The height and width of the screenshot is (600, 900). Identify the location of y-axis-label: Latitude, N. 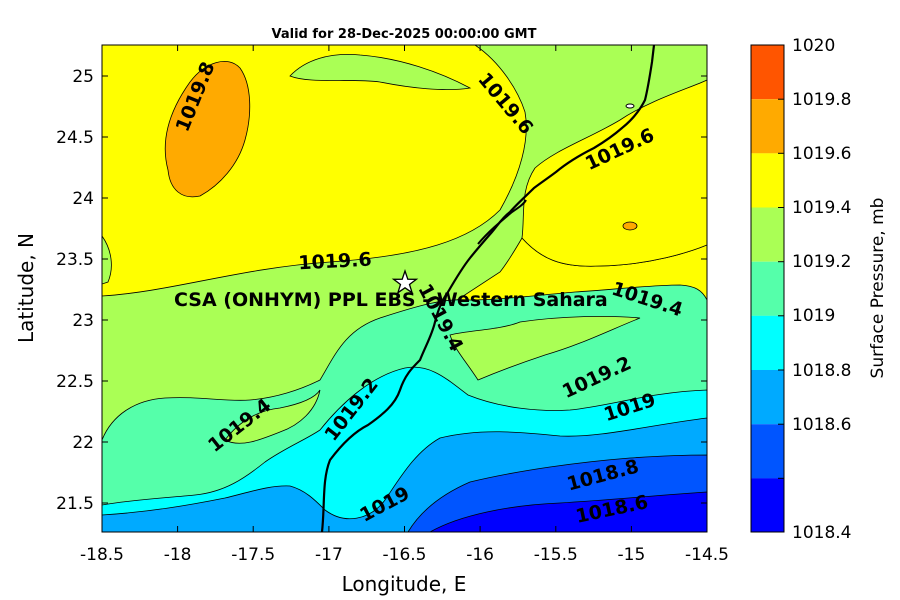
(26, 288).